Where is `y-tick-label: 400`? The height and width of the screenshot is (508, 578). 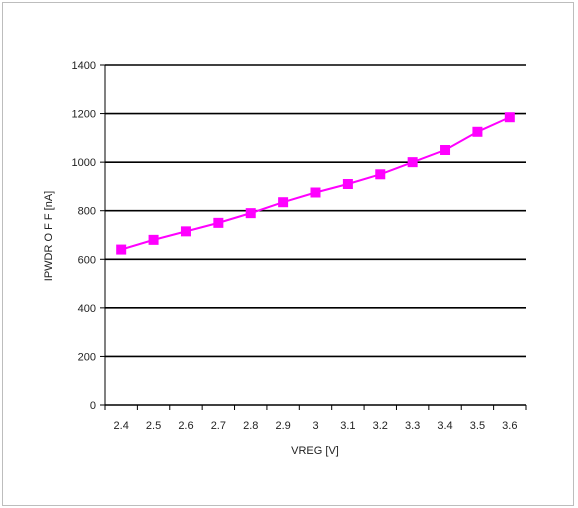
y-tick-label: 400 is located at coordinates (87, 309).